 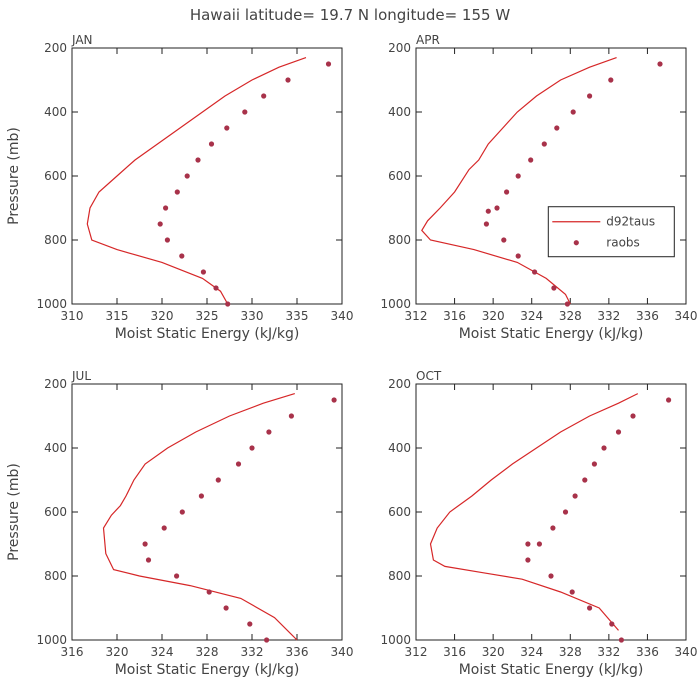 I want to click on plot-frame, so click(x=551, y=512).